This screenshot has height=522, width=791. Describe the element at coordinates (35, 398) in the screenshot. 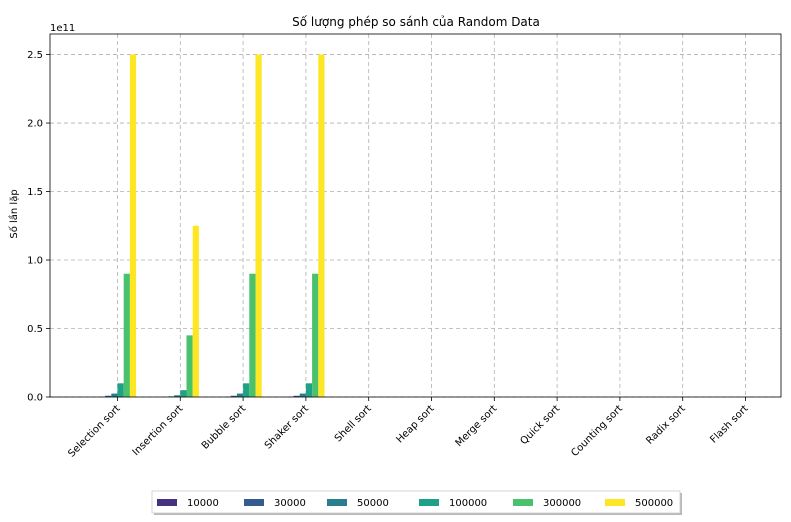

I see `y-tick-label: 0.0` at that location.